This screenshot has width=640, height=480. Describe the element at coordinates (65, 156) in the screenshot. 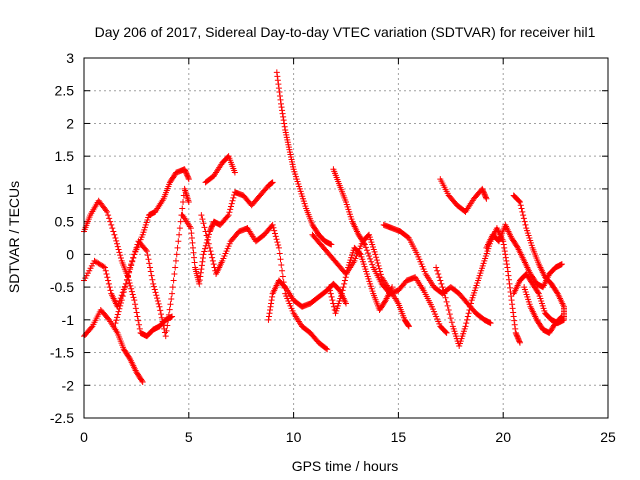

I see `y-tick-label: 1.5` at that location.